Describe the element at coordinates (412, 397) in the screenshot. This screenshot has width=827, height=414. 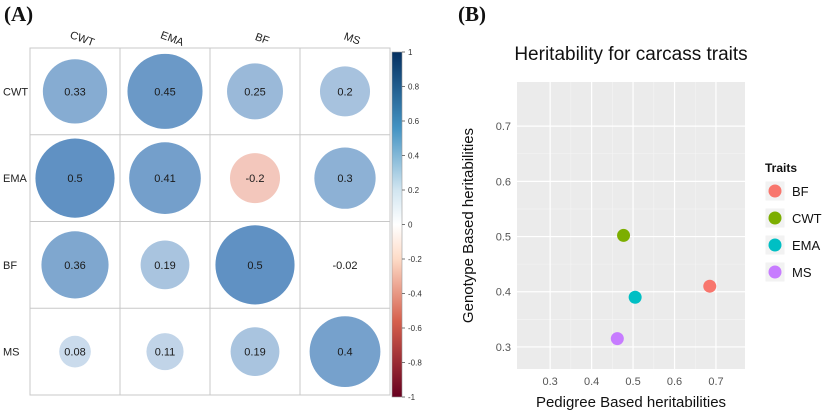
I see `colorbar-tick-label: -1` at that location.